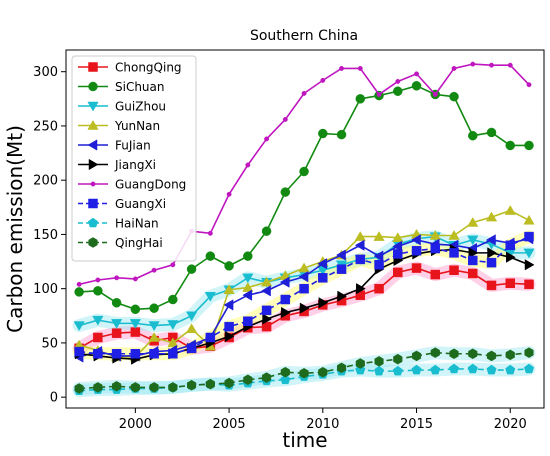 This screenshot has width=550, height=456. I want to click on legend-label: GuiZhou, so click(140, 107).